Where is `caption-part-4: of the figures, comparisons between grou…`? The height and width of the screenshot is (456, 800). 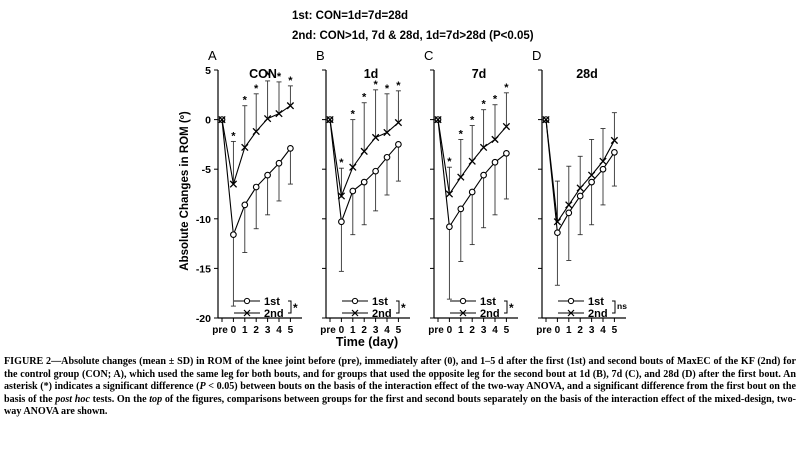
caption-part-4: of the figures, comparisons between grou… is located at coordinates (400, 405).